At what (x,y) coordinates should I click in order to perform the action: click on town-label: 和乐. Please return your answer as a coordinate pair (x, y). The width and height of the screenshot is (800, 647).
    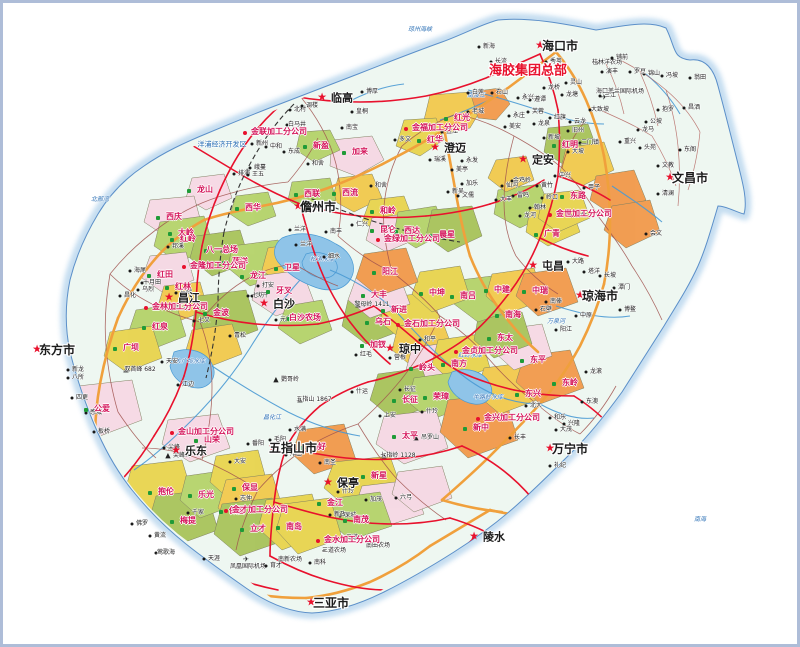
    Looking at the image, I should click on (560, 417).